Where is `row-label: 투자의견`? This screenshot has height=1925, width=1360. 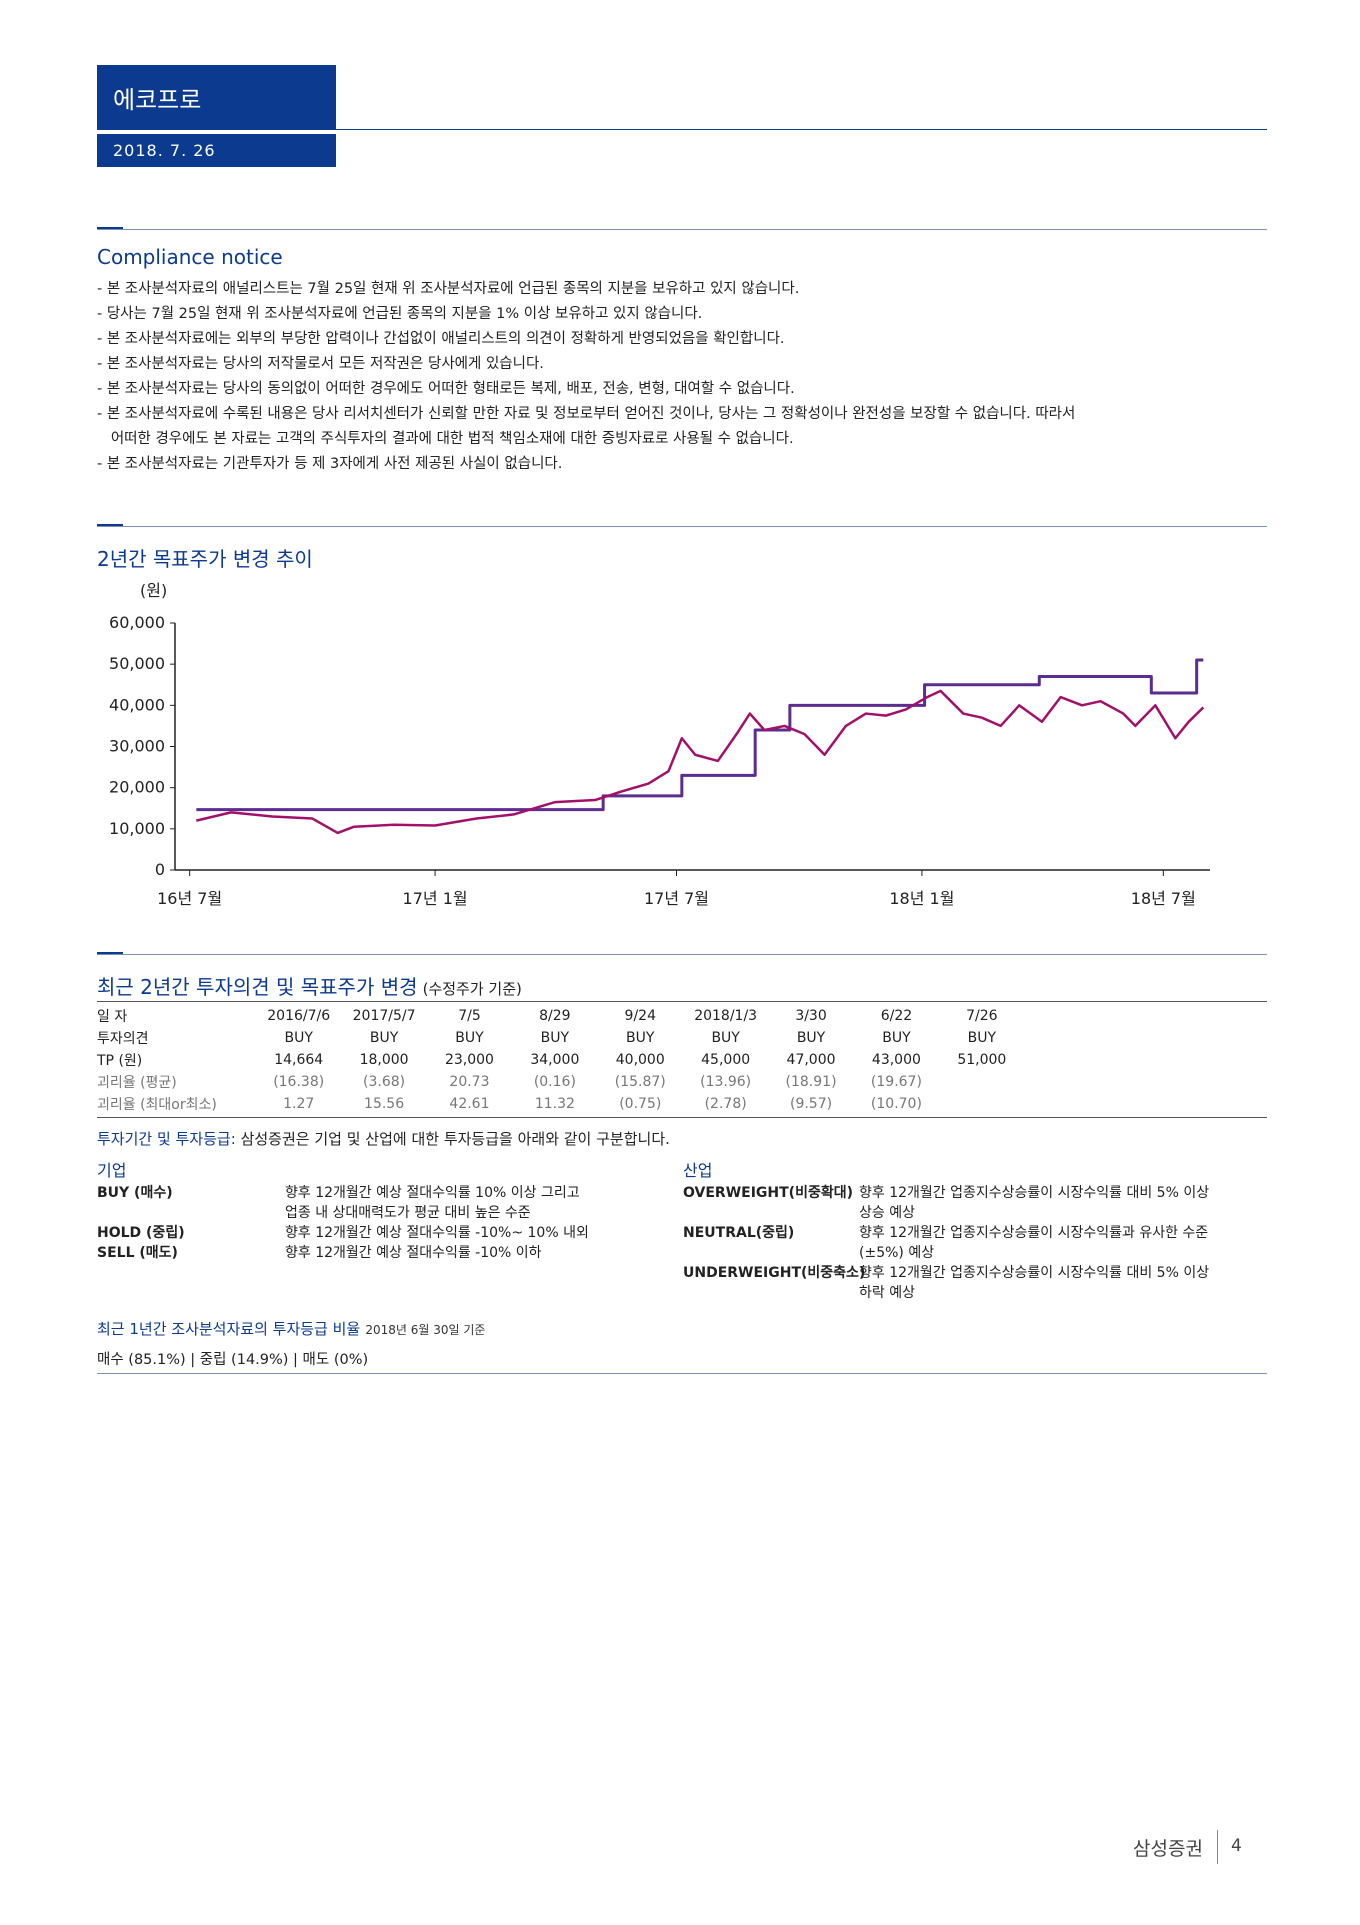 row-label: 투자의견 is located at coordinates (123, 1039).